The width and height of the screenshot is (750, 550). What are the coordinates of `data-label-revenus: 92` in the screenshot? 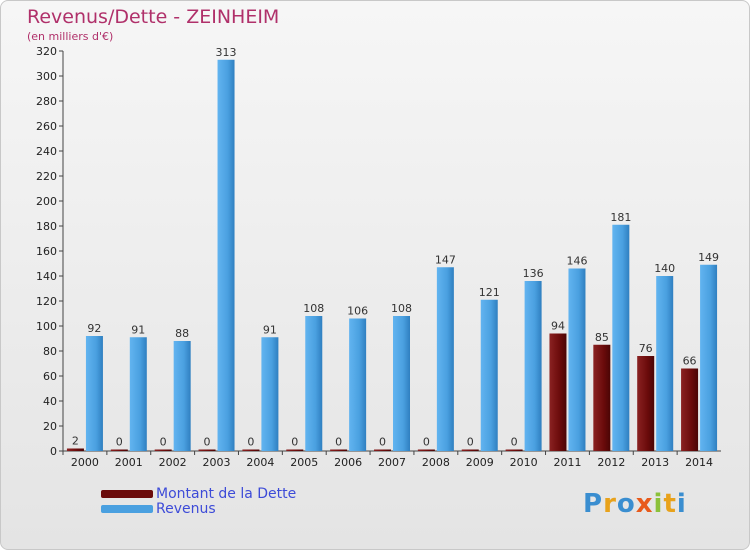 It's located at (94, 328).